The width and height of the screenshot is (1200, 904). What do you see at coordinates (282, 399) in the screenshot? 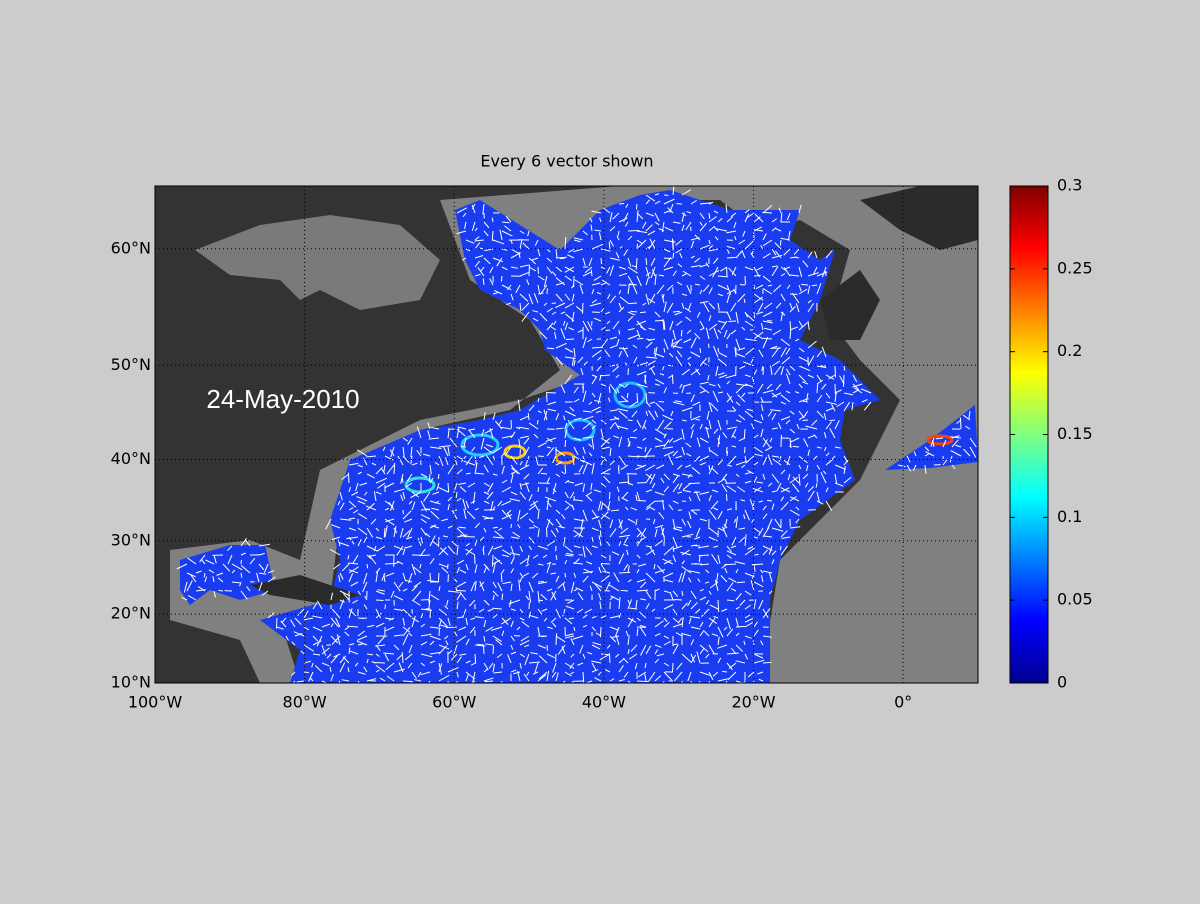
I see `date-label: 24-May-2010` at bounding box center [282, 399].